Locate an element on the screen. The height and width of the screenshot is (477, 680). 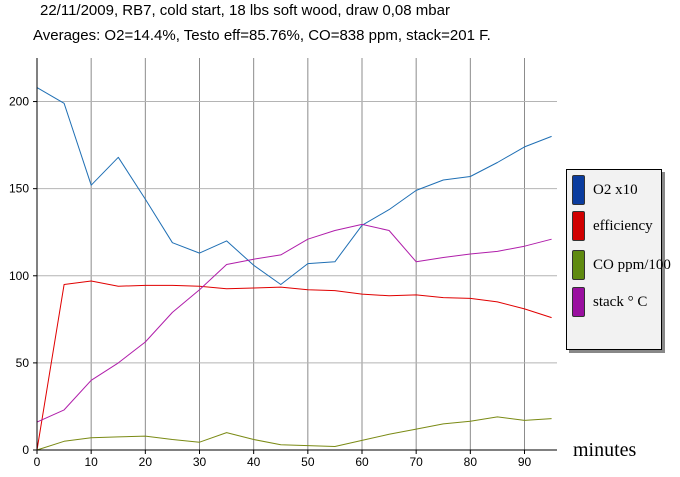
legend-label-efficiency: efficiency is located at coordinates (623, 226).